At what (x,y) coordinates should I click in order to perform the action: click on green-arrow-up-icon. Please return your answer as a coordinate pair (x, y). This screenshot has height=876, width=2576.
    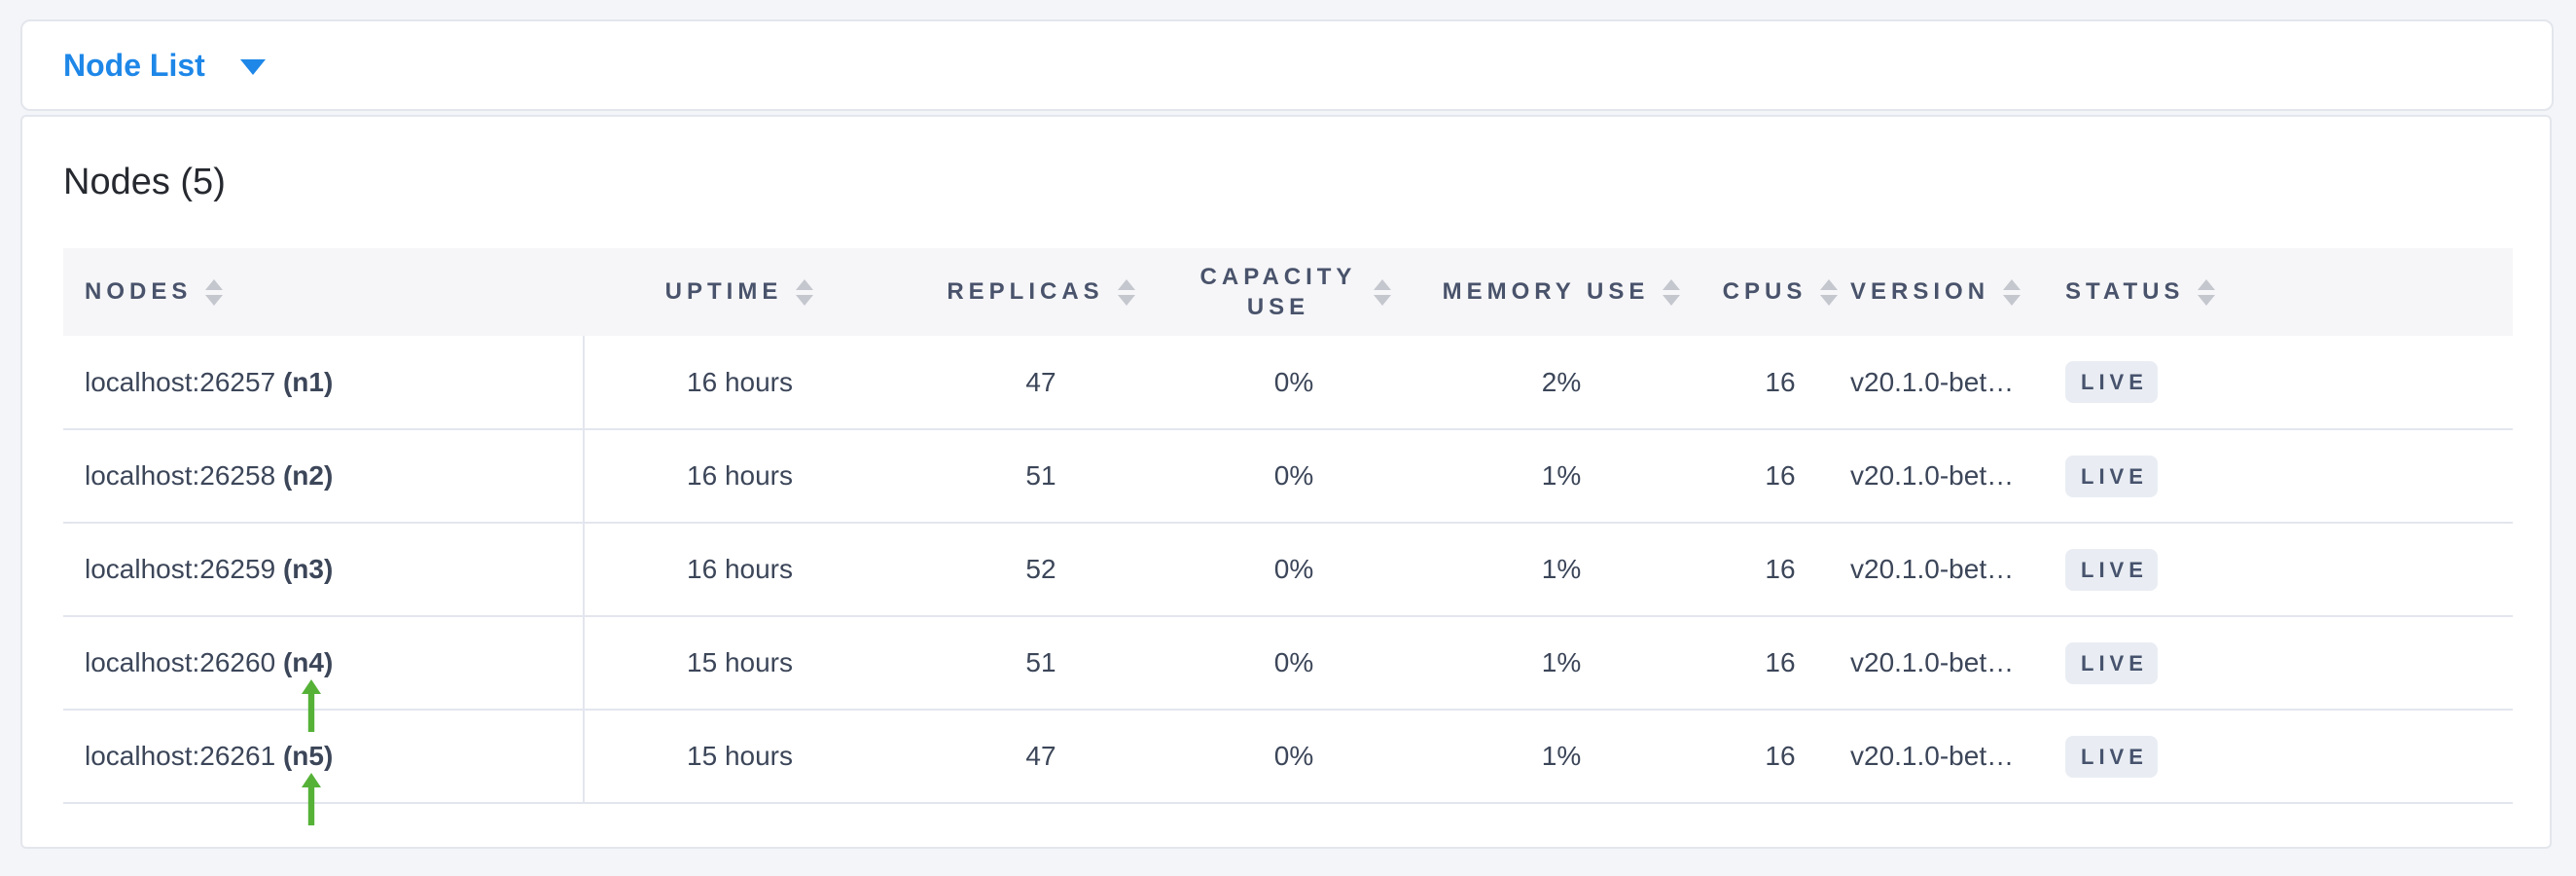
    Looking at the image, I should click on (311, 799).